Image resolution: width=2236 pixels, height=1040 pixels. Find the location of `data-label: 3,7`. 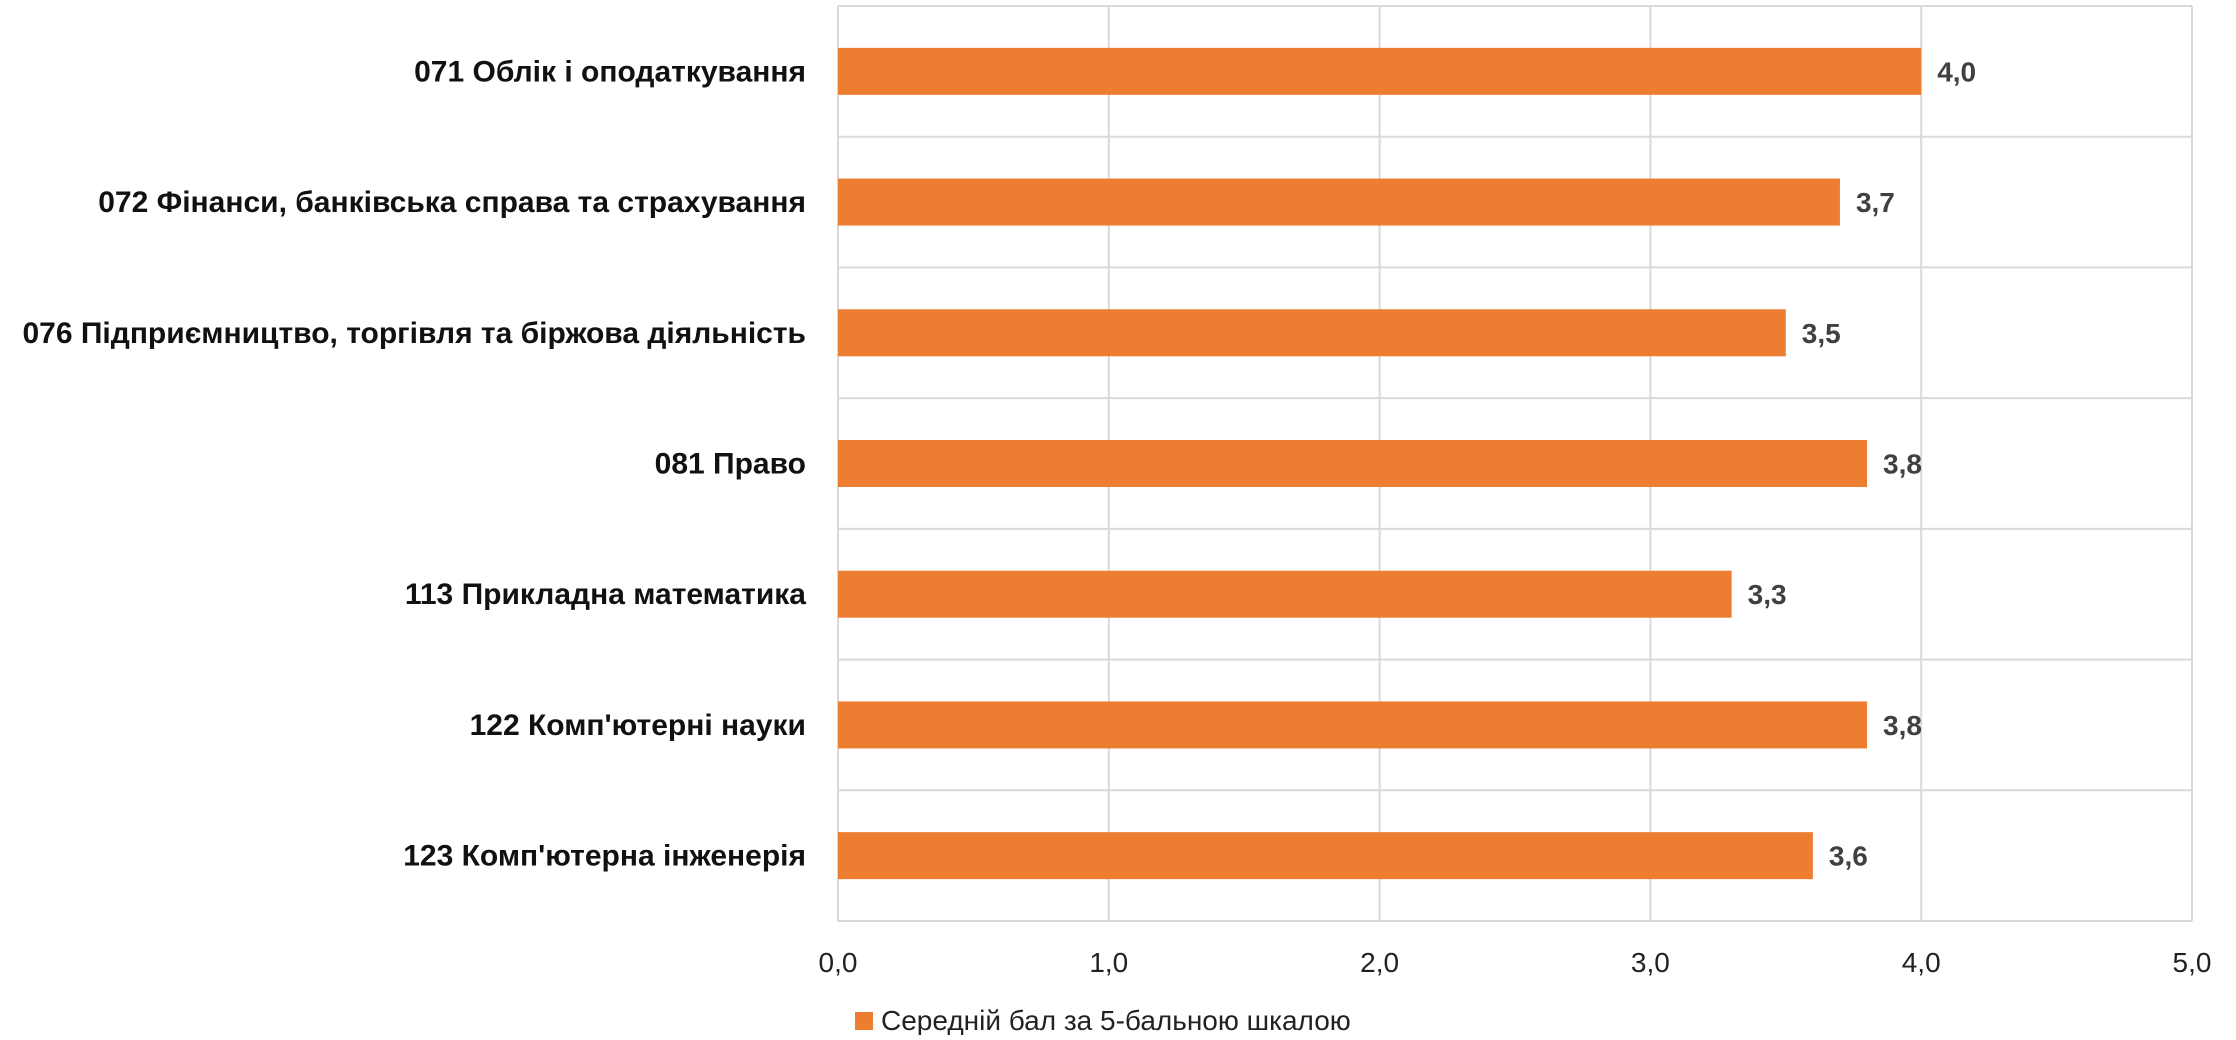

data-label: 3,7 is located at coordinates (1875, 202).